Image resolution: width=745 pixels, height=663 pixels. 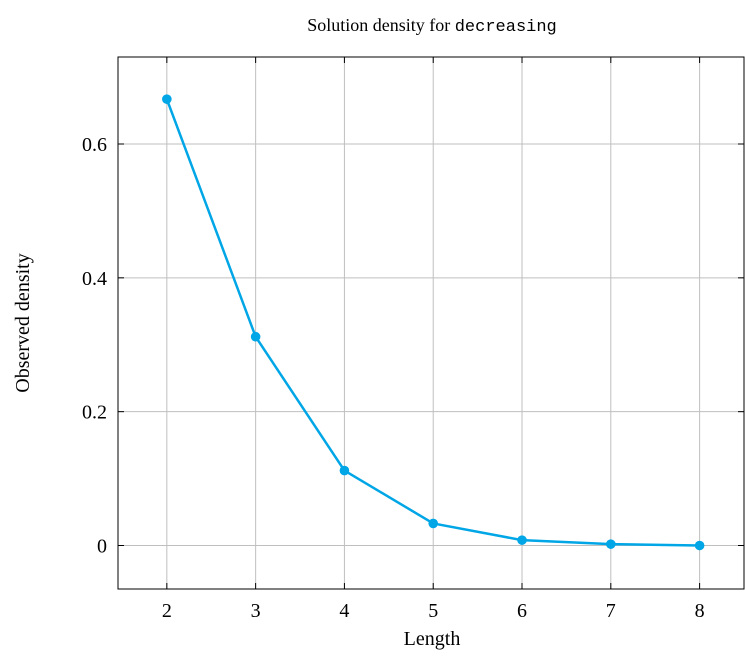 What do you see at coordinates (94, 145) in the screenshot?
I see `y-tick-label: 0.6` at bounding box center [94, 145].